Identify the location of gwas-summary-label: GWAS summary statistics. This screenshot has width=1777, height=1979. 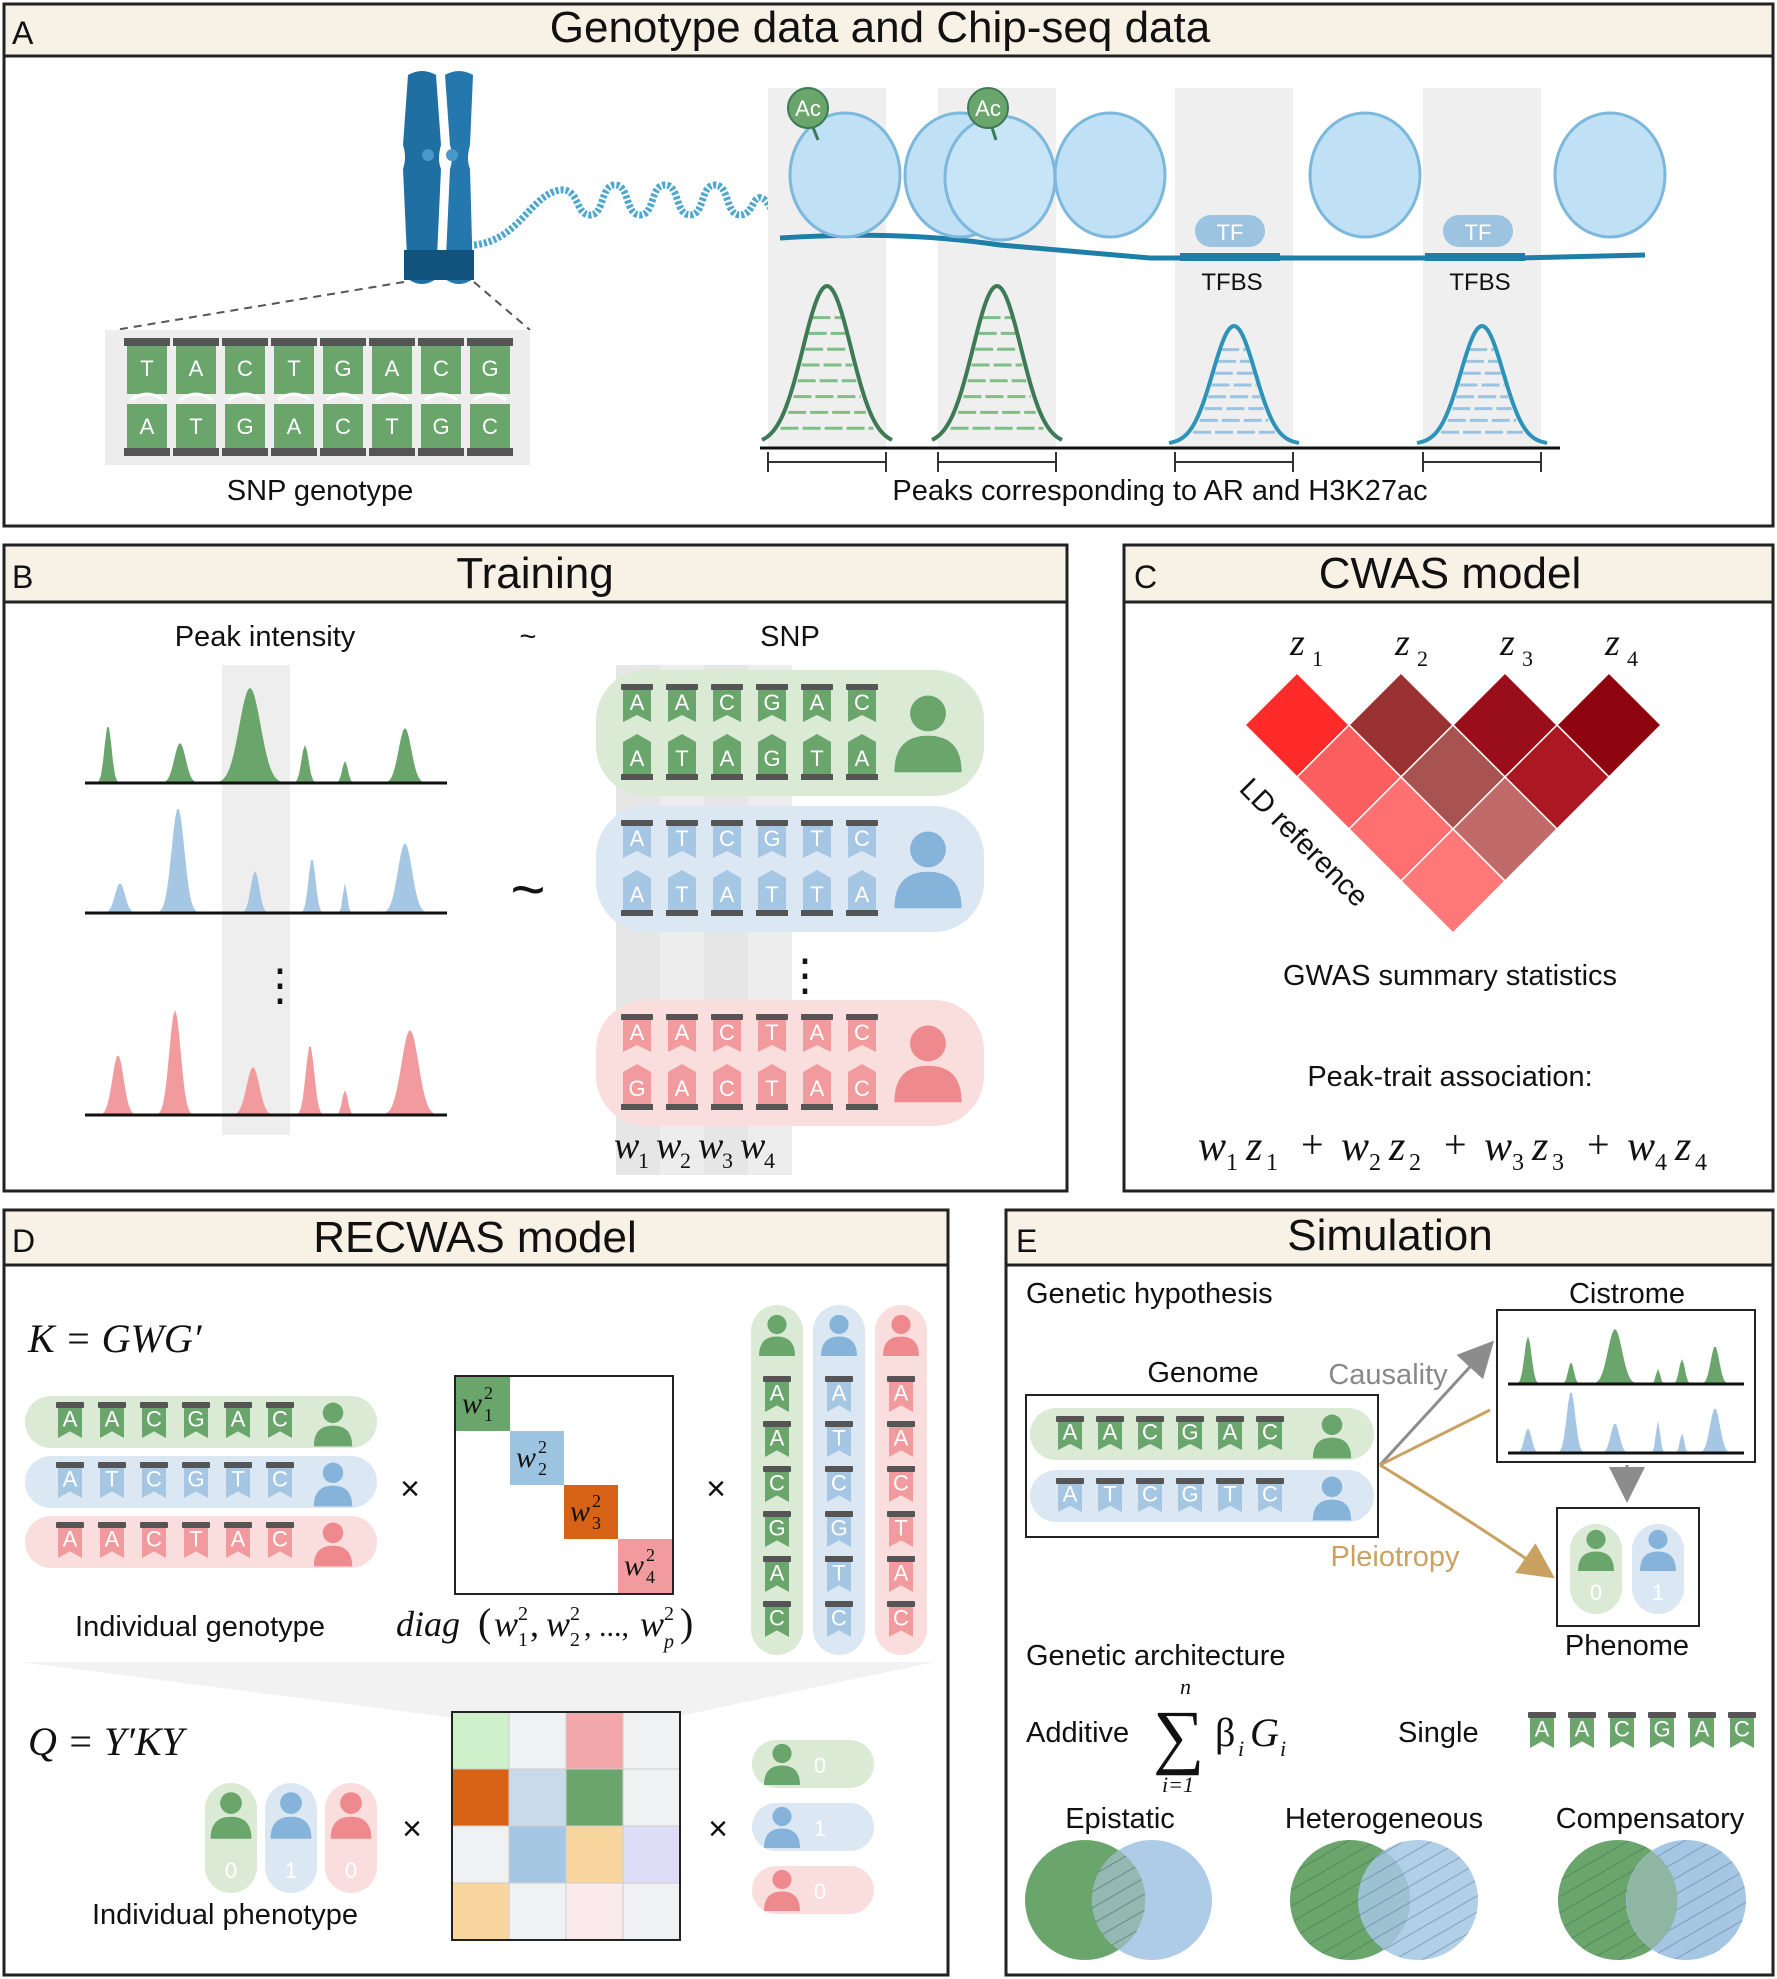
(1450, 976).